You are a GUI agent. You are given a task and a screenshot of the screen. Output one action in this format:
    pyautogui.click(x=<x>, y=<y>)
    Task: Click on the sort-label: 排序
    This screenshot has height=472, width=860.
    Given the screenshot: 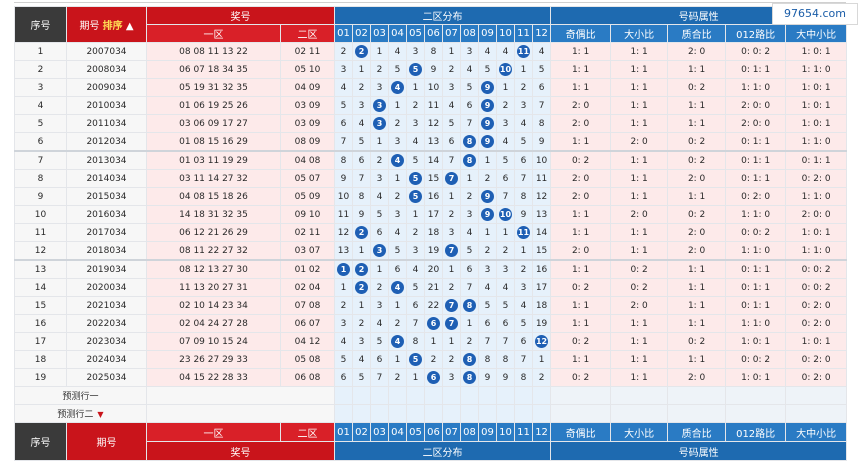 What is the action you would take?
    pyautogui.click(x=112, y=26)
    